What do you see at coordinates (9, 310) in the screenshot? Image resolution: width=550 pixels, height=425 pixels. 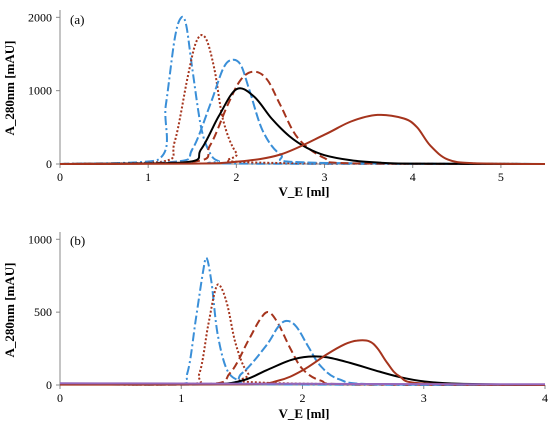 I see `panel-b-ylabel: A_280nm [mAU]` at bounding box center [9, 310].